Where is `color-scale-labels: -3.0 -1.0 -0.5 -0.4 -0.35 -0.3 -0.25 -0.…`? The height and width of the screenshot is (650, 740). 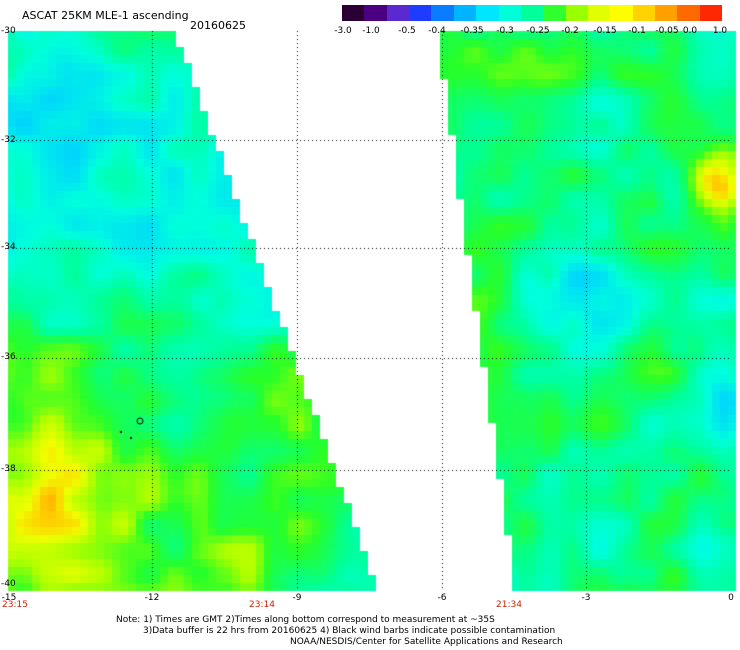
color-scale-labels: -3.0 -1.0 -0.5 -0.4 -0.35 -0.3 -0.25 -0.… is located at coordinates (370, 32).